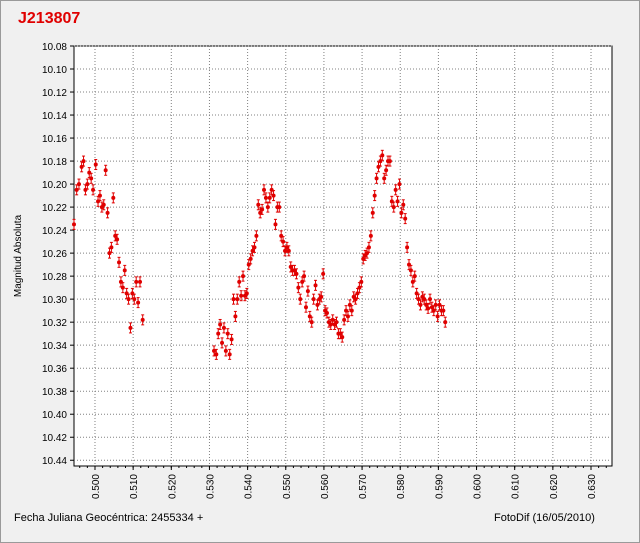  What do you see at coordinates (439, 486) in the screenshot?
I see `x-tick-label: 0.590` at bounding box center [439, 486].